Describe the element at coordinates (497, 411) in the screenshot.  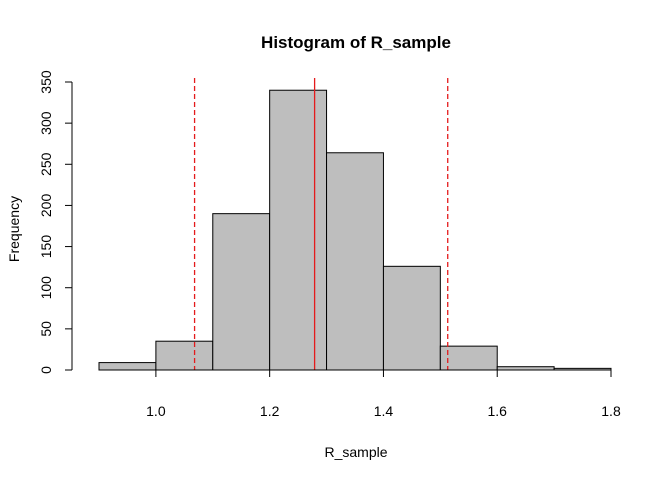
I see `x-tick-label: 1.6` at that location.